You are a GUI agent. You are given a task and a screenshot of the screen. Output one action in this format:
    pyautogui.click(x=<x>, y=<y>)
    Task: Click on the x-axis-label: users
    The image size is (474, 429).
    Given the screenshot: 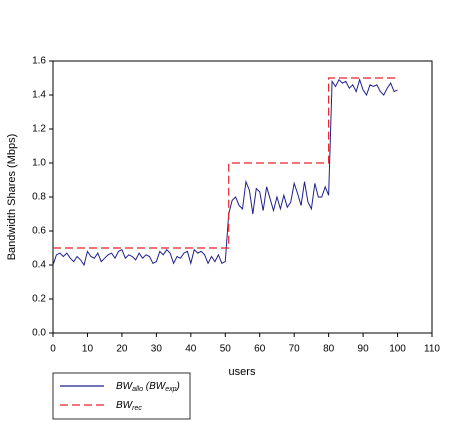 What is the action you would take?
    pyautogui.click(x=242, y=372)
    